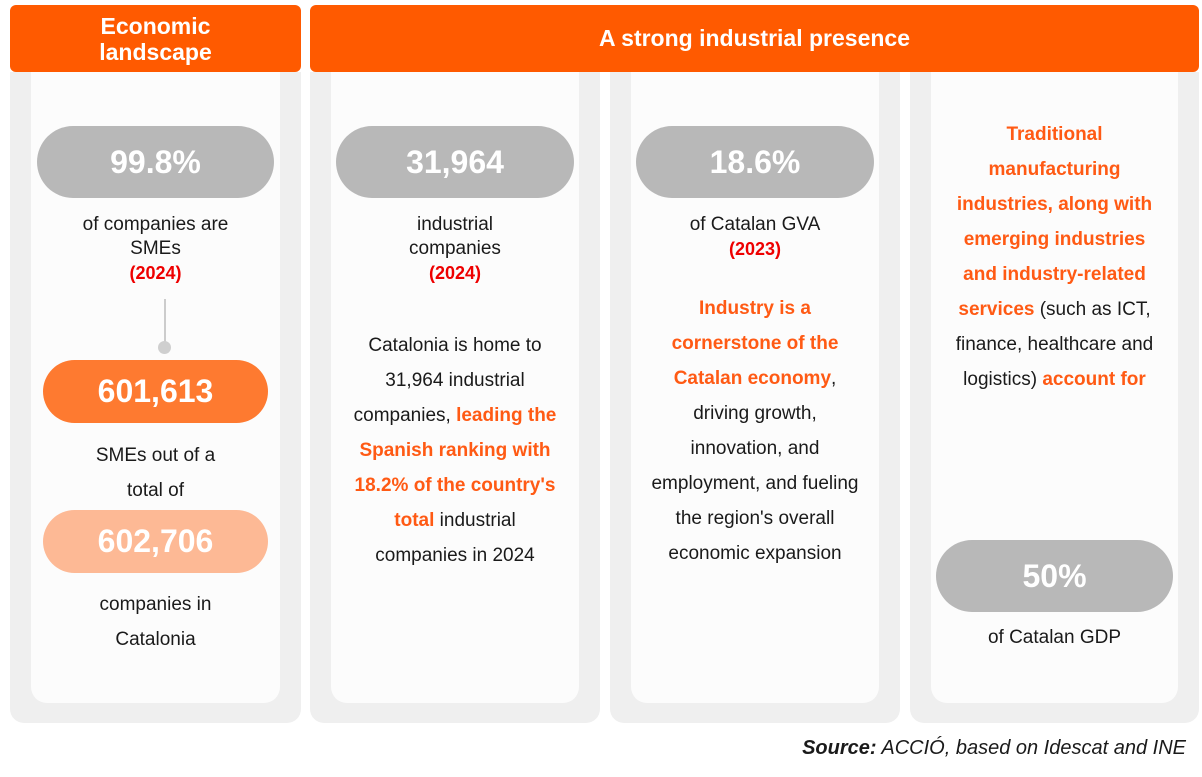 The image size is (1202, 777). Describe the element at coordinates (155, 639) in the screenshot. I see `caption-line: Catalonia` at that location.